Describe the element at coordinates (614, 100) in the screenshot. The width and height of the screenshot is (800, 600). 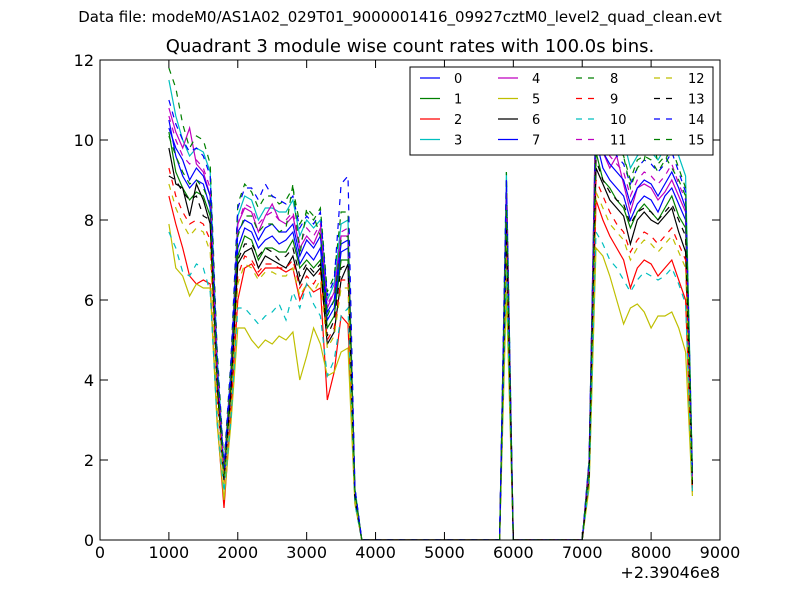
I see `legend-label-9: 9` at that location.